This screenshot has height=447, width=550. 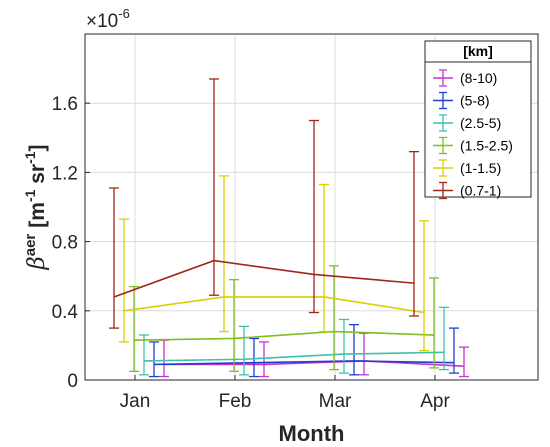 I want to click on legend-item: (1.5-2.5), so click(x=473, y=145).